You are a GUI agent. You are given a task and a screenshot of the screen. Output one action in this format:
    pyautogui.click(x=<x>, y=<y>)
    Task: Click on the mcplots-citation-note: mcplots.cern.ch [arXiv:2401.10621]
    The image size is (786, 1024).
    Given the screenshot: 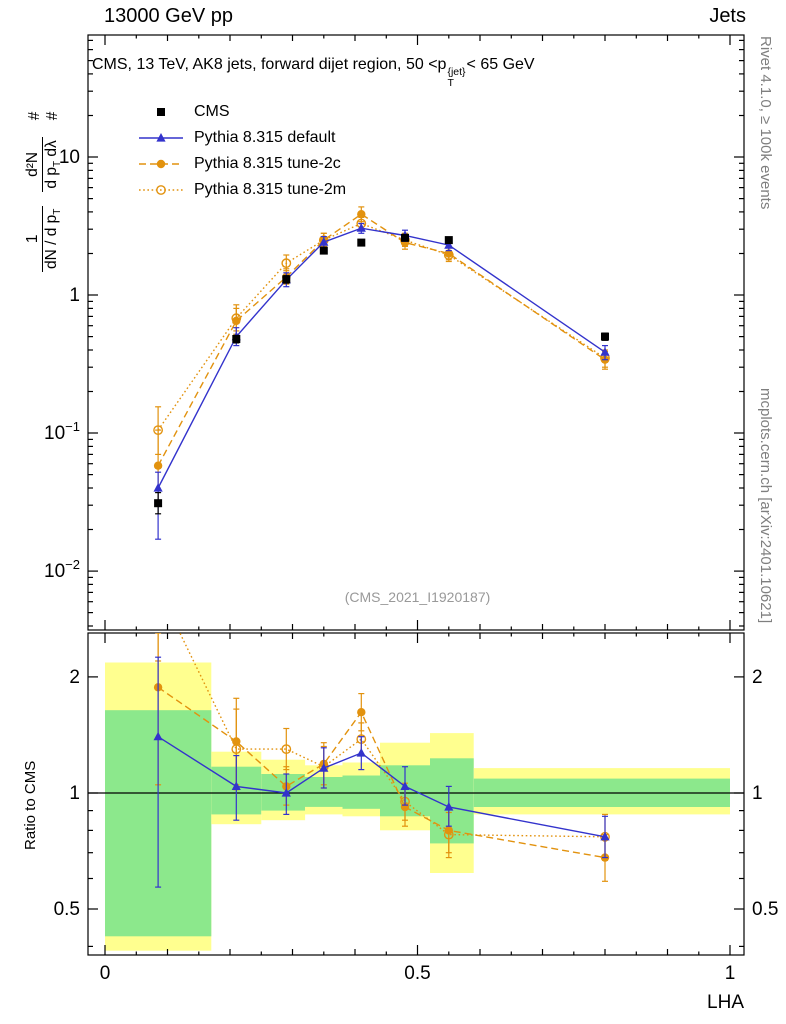 What is the action you would take?
    pyautogui.click(x=765, y=506)
    